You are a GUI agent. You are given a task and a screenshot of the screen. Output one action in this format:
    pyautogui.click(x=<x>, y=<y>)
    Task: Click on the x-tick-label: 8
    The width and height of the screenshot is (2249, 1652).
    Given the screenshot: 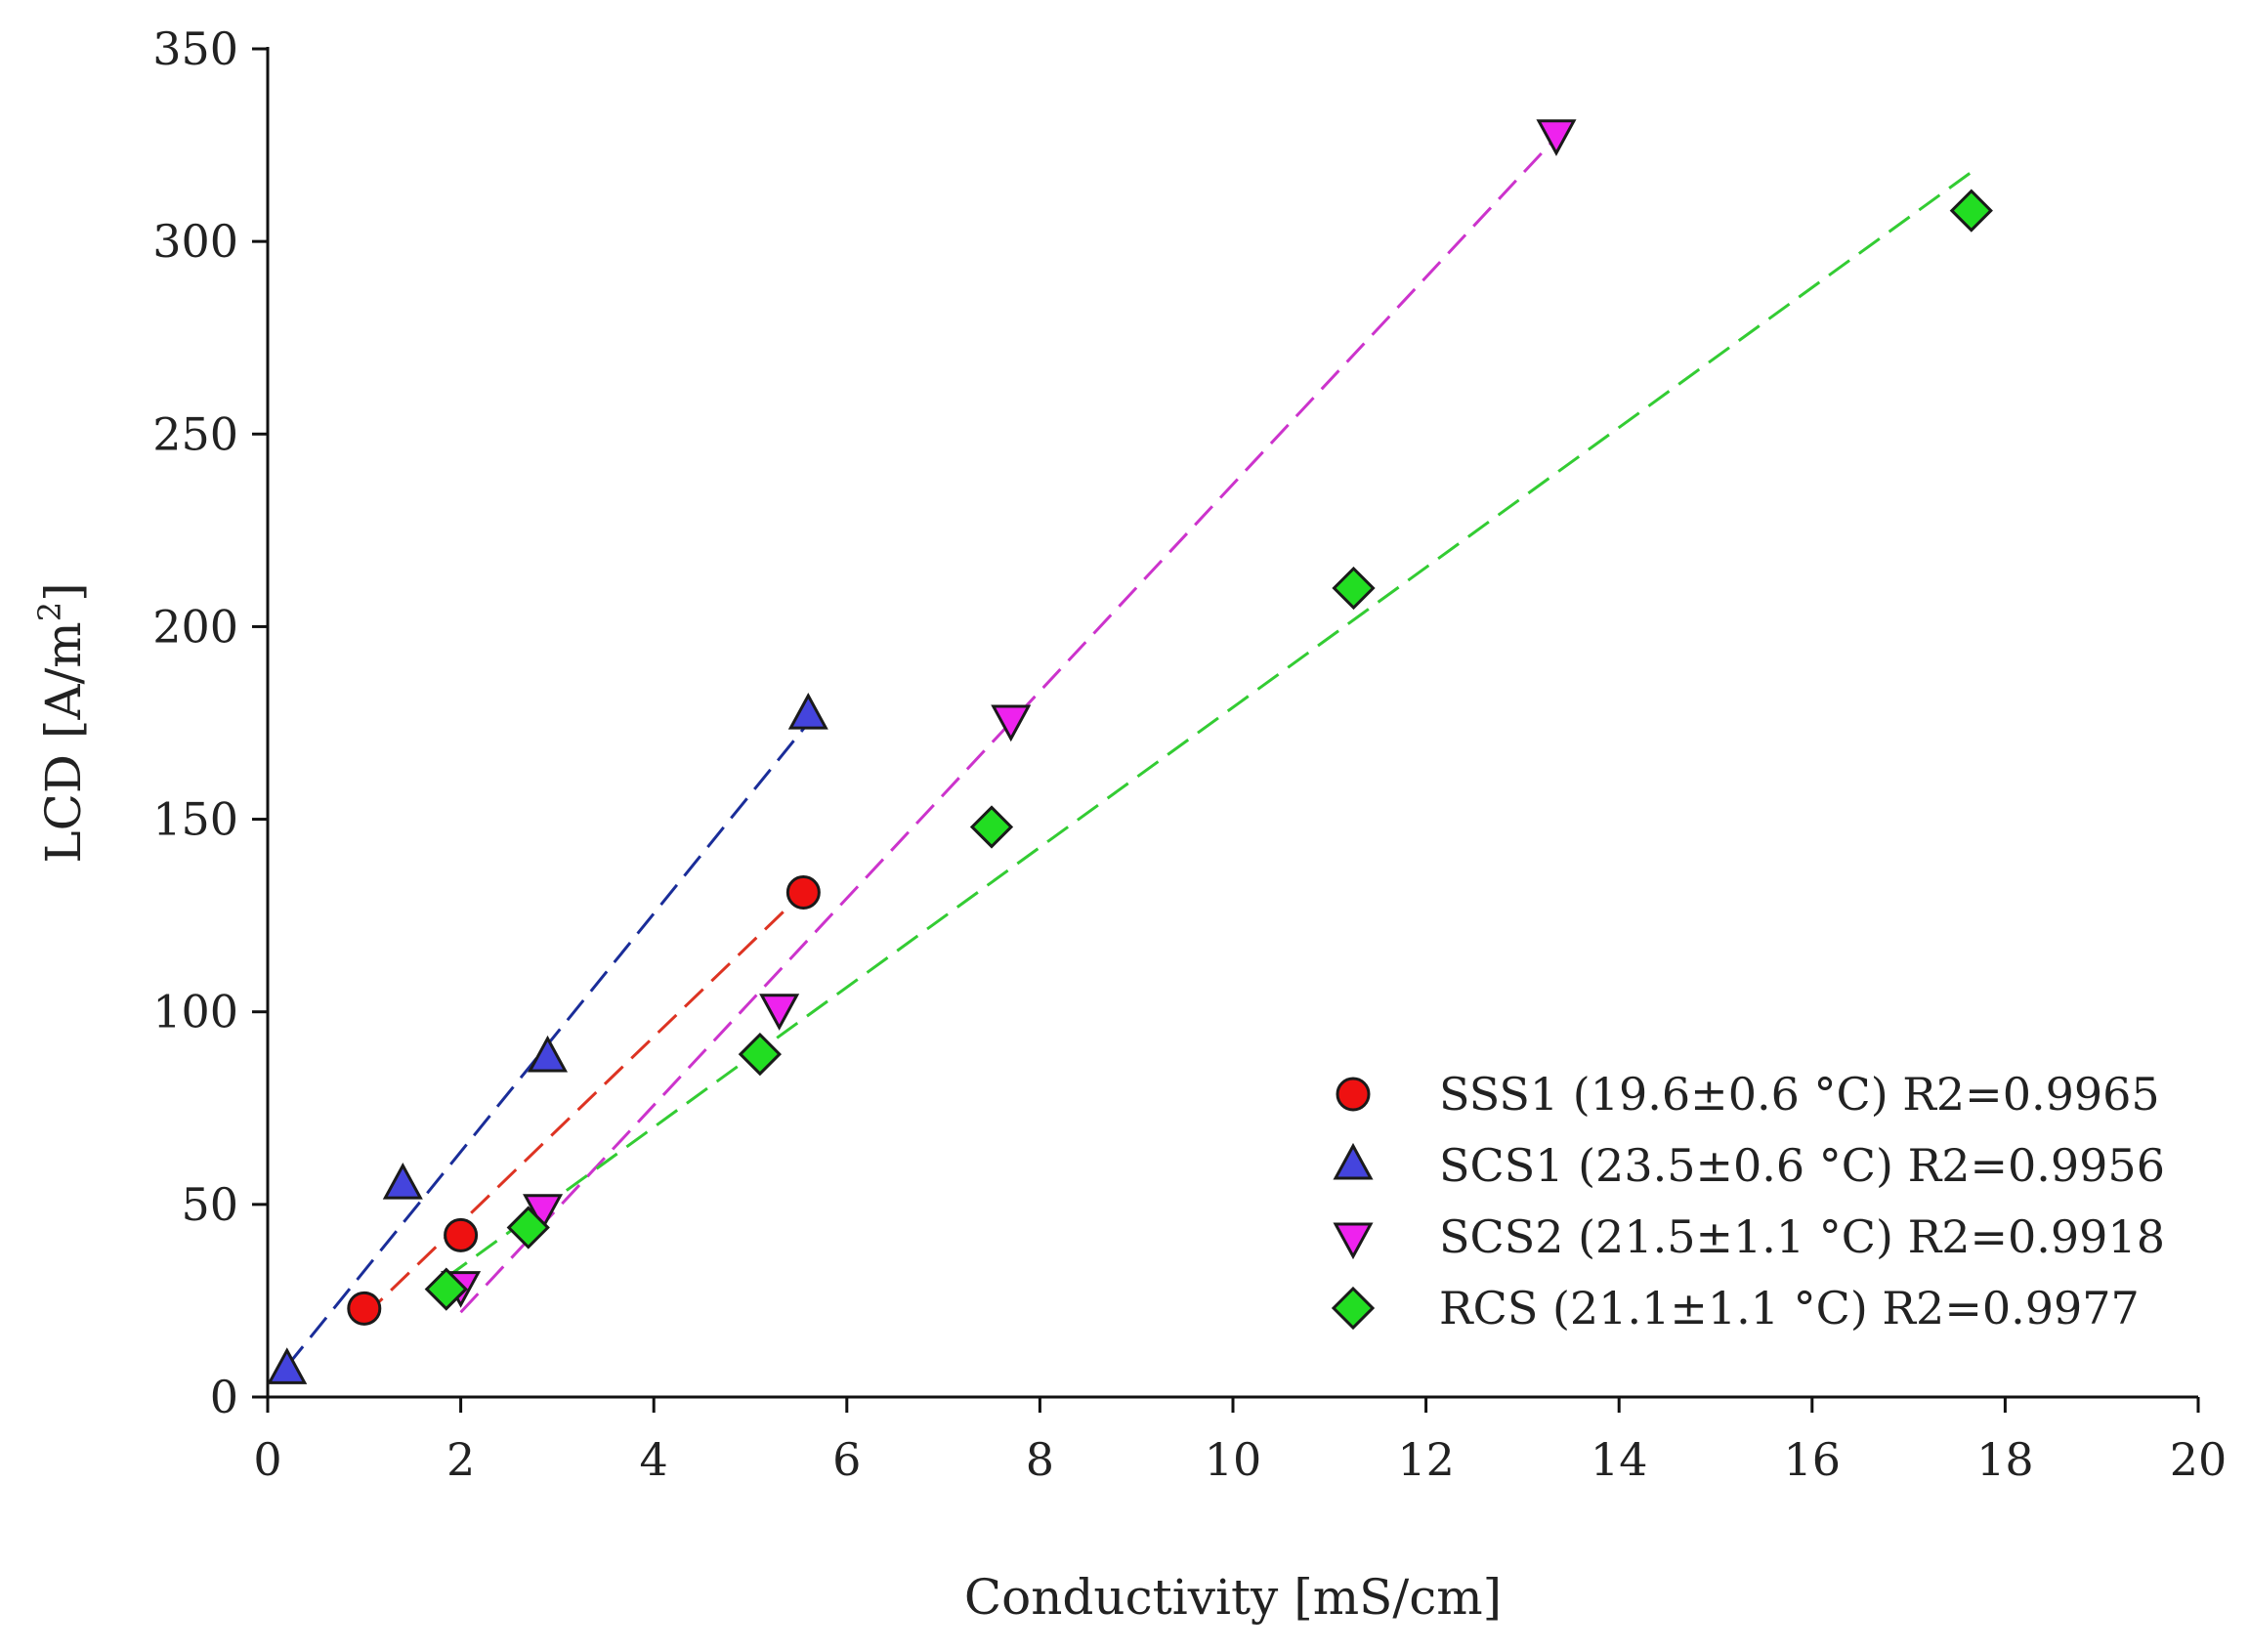 What is the action you would take?
    pyautogui.click(x=1040, y=1459)
    